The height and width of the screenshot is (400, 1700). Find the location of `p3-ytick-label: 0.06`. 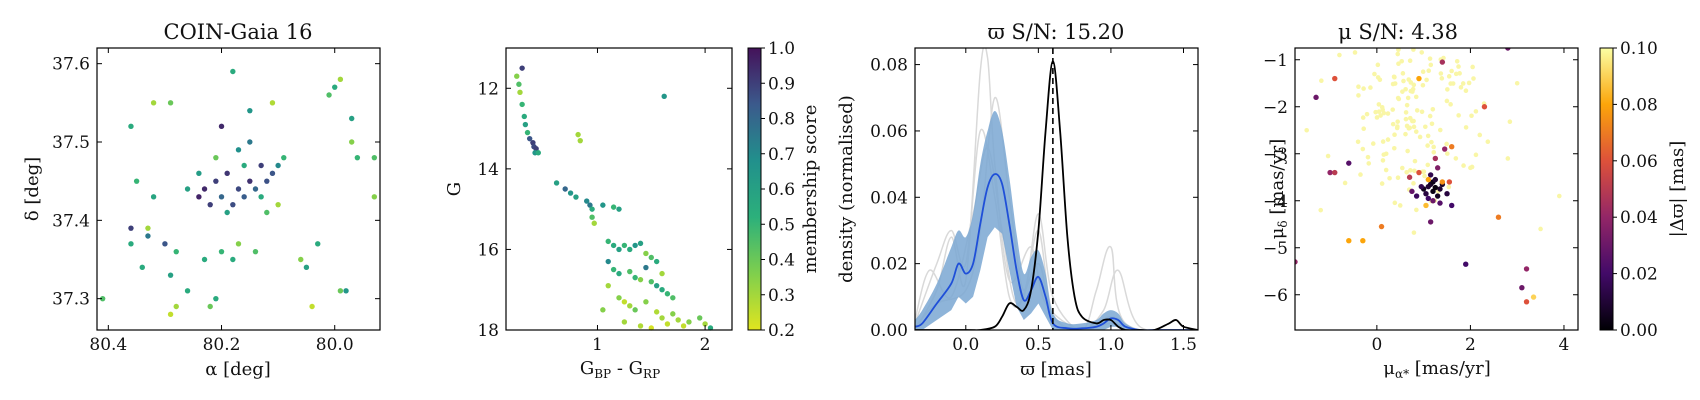

p3-ytick-label: 0.06 is located at coordinates (889, 132).